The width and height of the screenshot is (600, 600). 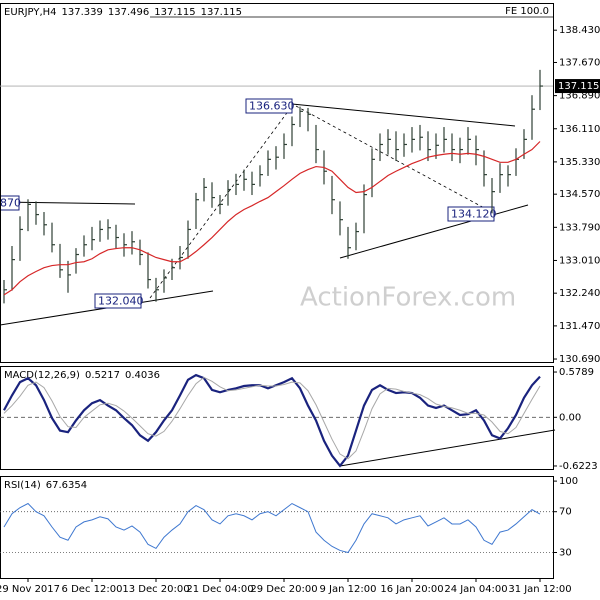 I want to click on header-value: 137.339, so click(x=82, y=12).